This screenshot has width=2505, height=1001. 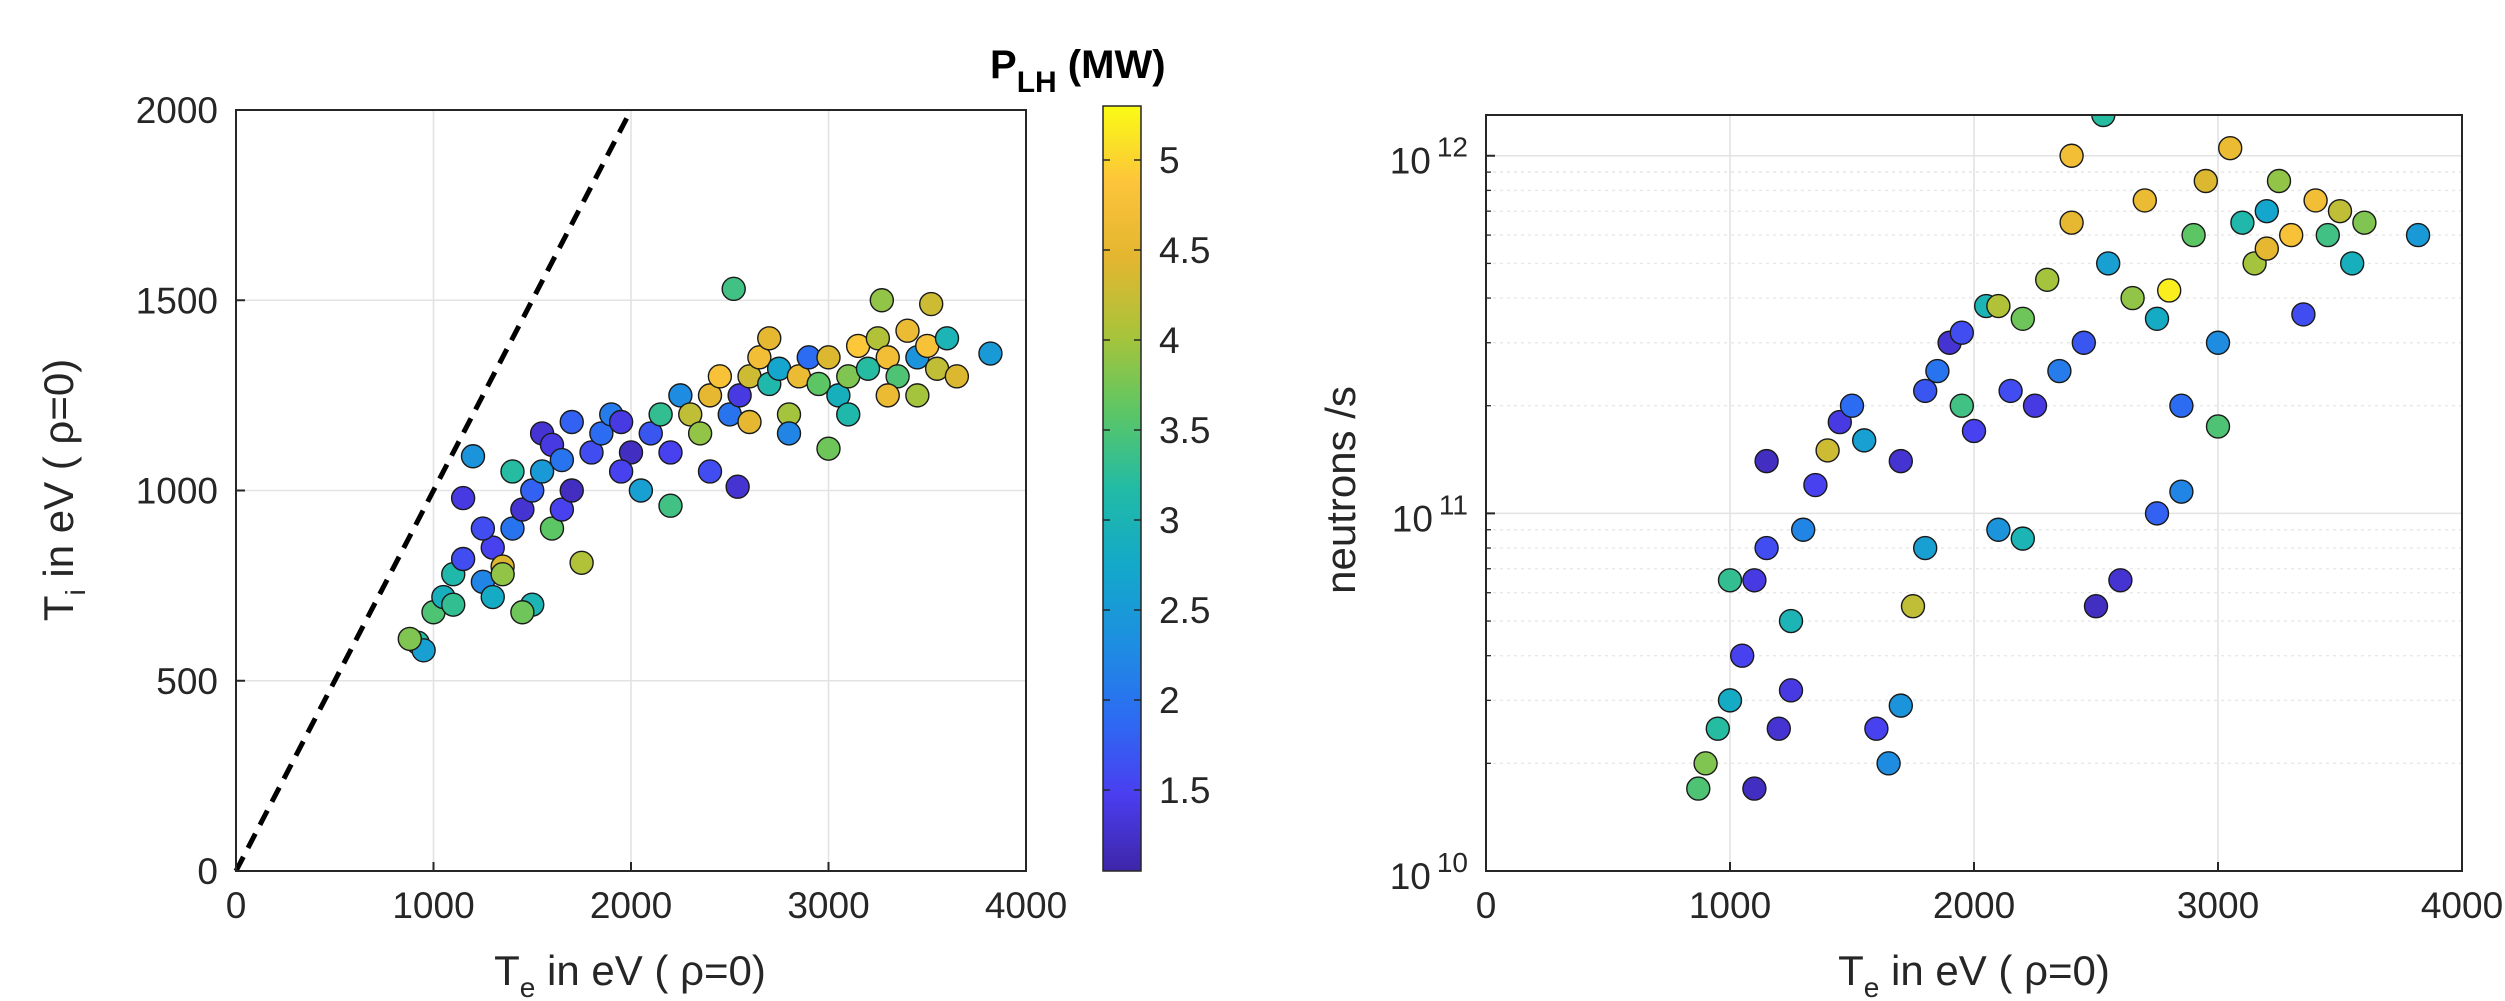 What do you see at coordinates (1156, 475) in the screenshot?
I see `colorbar-ticks: 1.5 2 2.5 3 3.5 4 4.5 5` at bounding box center [1156, 475].